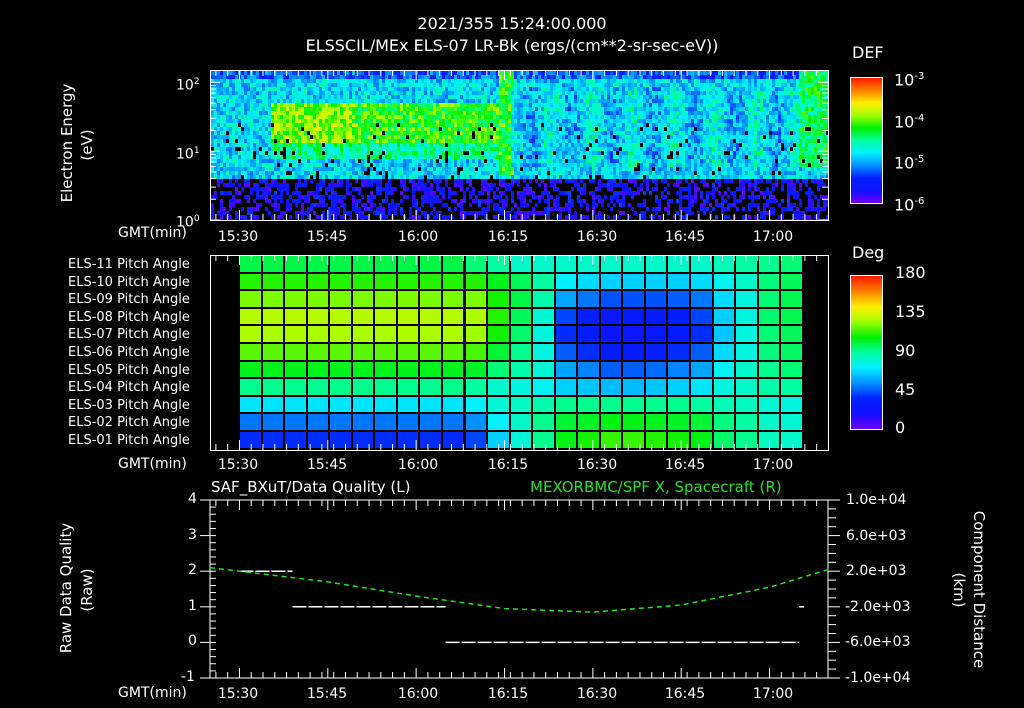 The width and height of the screenshot is (1024, 708). What do you see at coordinates (188, 85) in the screenshot?
I see `energy-tick-100: 102` at bounding box center [188, 85].